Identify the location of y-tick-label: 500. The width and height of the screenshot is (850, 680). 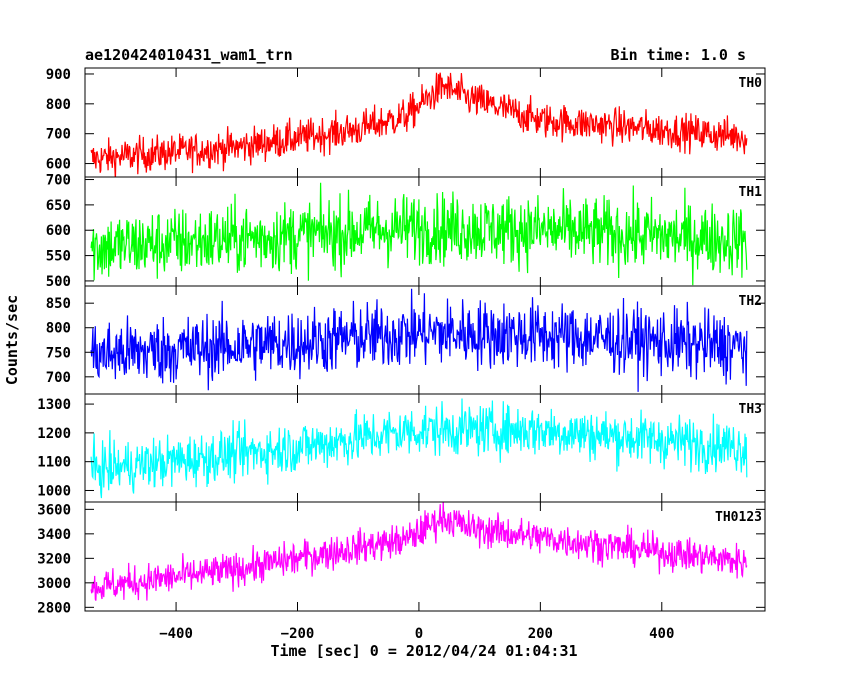
(58, 282).